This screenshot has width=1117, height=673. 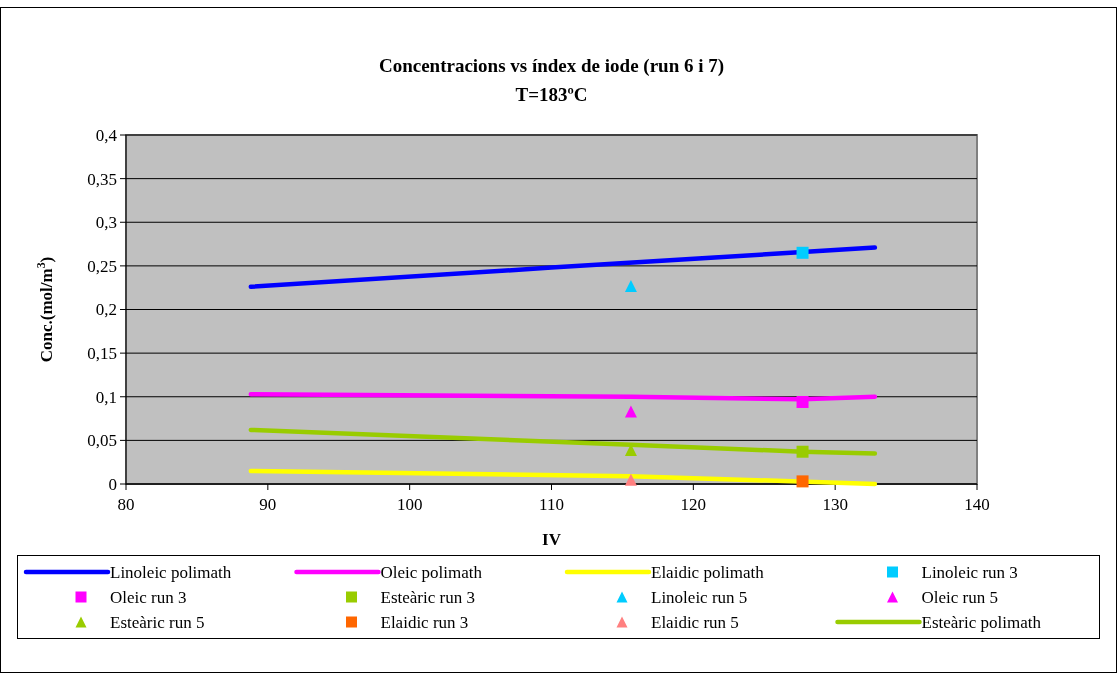 What do you see at coordinates (102, 179) in the screenshot?
I see `y-tick-label: 0,35` at bounding box center [102, 179].